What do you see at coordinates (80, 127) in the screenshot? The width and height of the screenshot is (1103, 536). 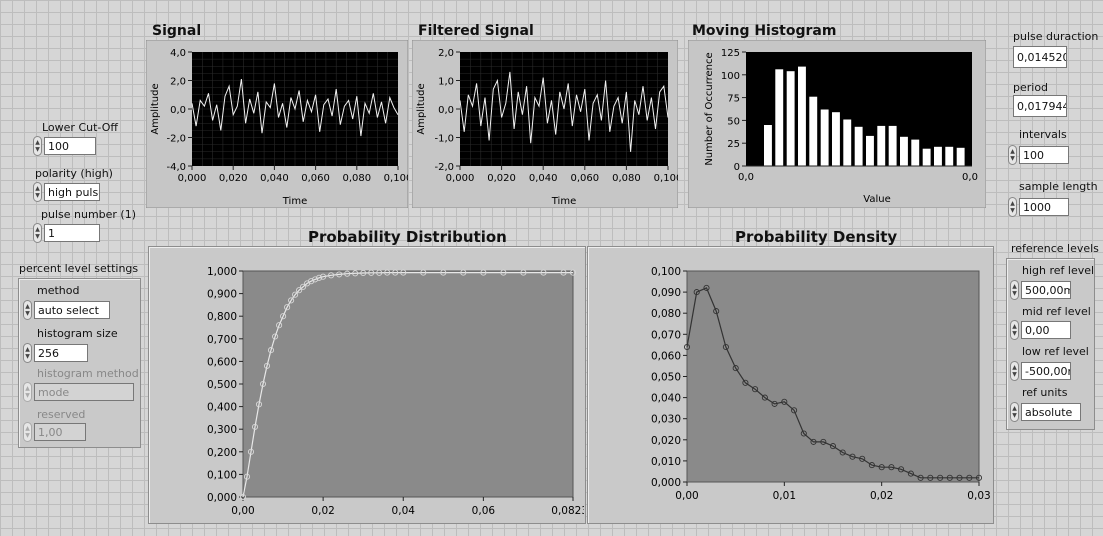 I see `lower-cutoff-label: Lower Cut-Off` at bounding box center [80, 127].